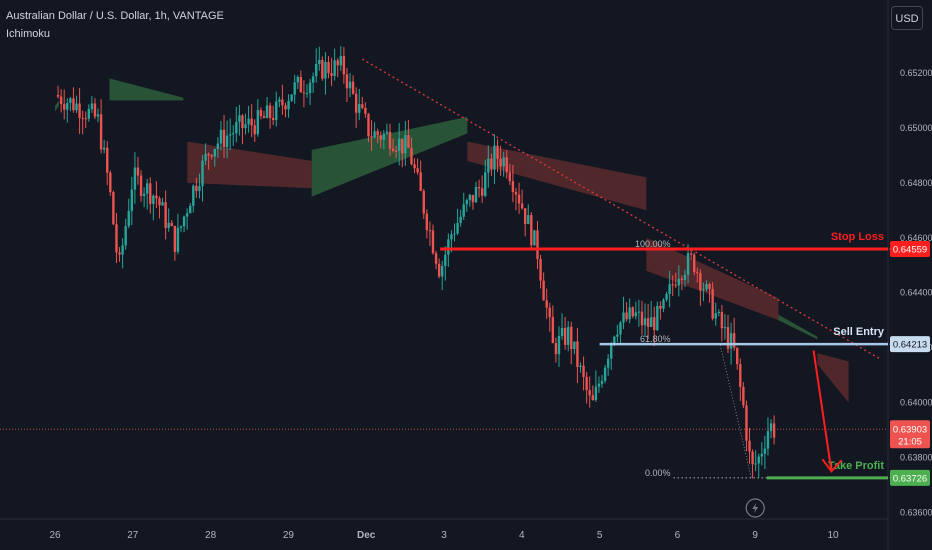 The height and width of the screenshot is (550, 932). Describe the element at coordinates (910, 478) in the screenshot. I see `take-profit-price-tag: 0.63726` at that location.